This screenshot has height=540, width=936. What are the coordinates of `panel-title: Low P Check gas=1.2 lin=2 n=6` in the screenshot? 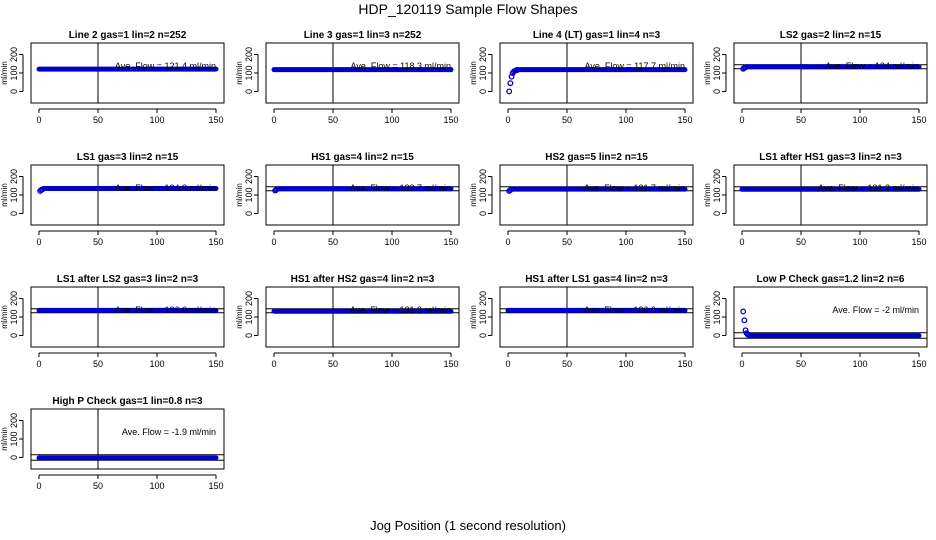 It's located at (831, 279).